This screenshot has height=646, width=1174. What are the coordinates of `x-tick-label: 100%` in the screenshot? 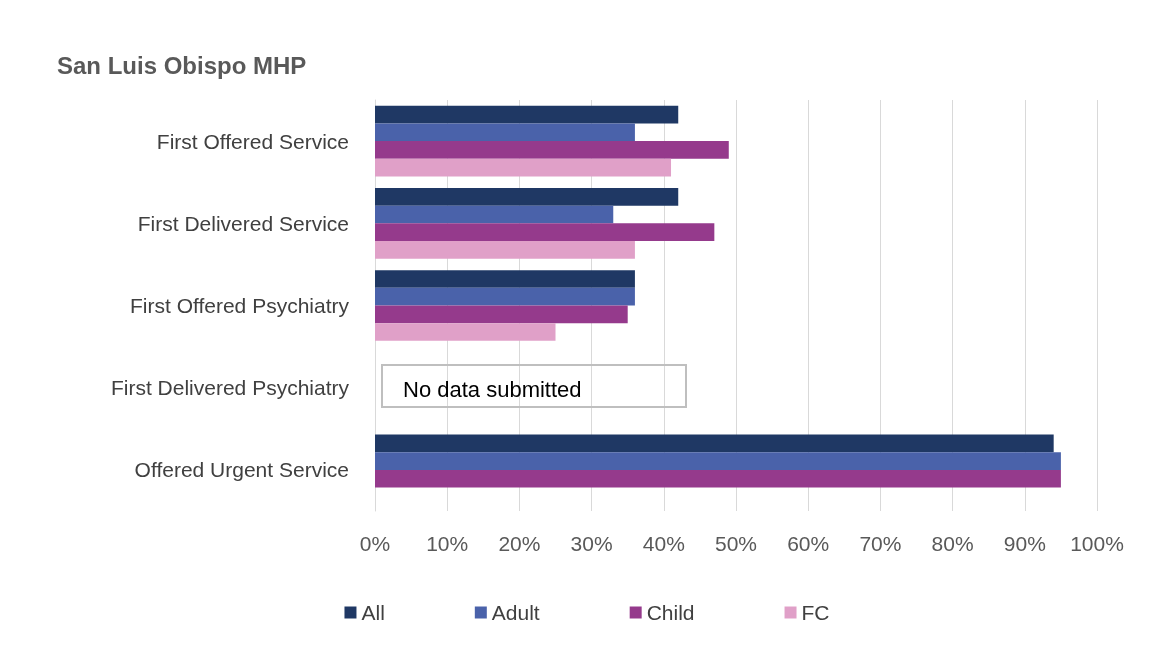 It's located at (1097, 543).